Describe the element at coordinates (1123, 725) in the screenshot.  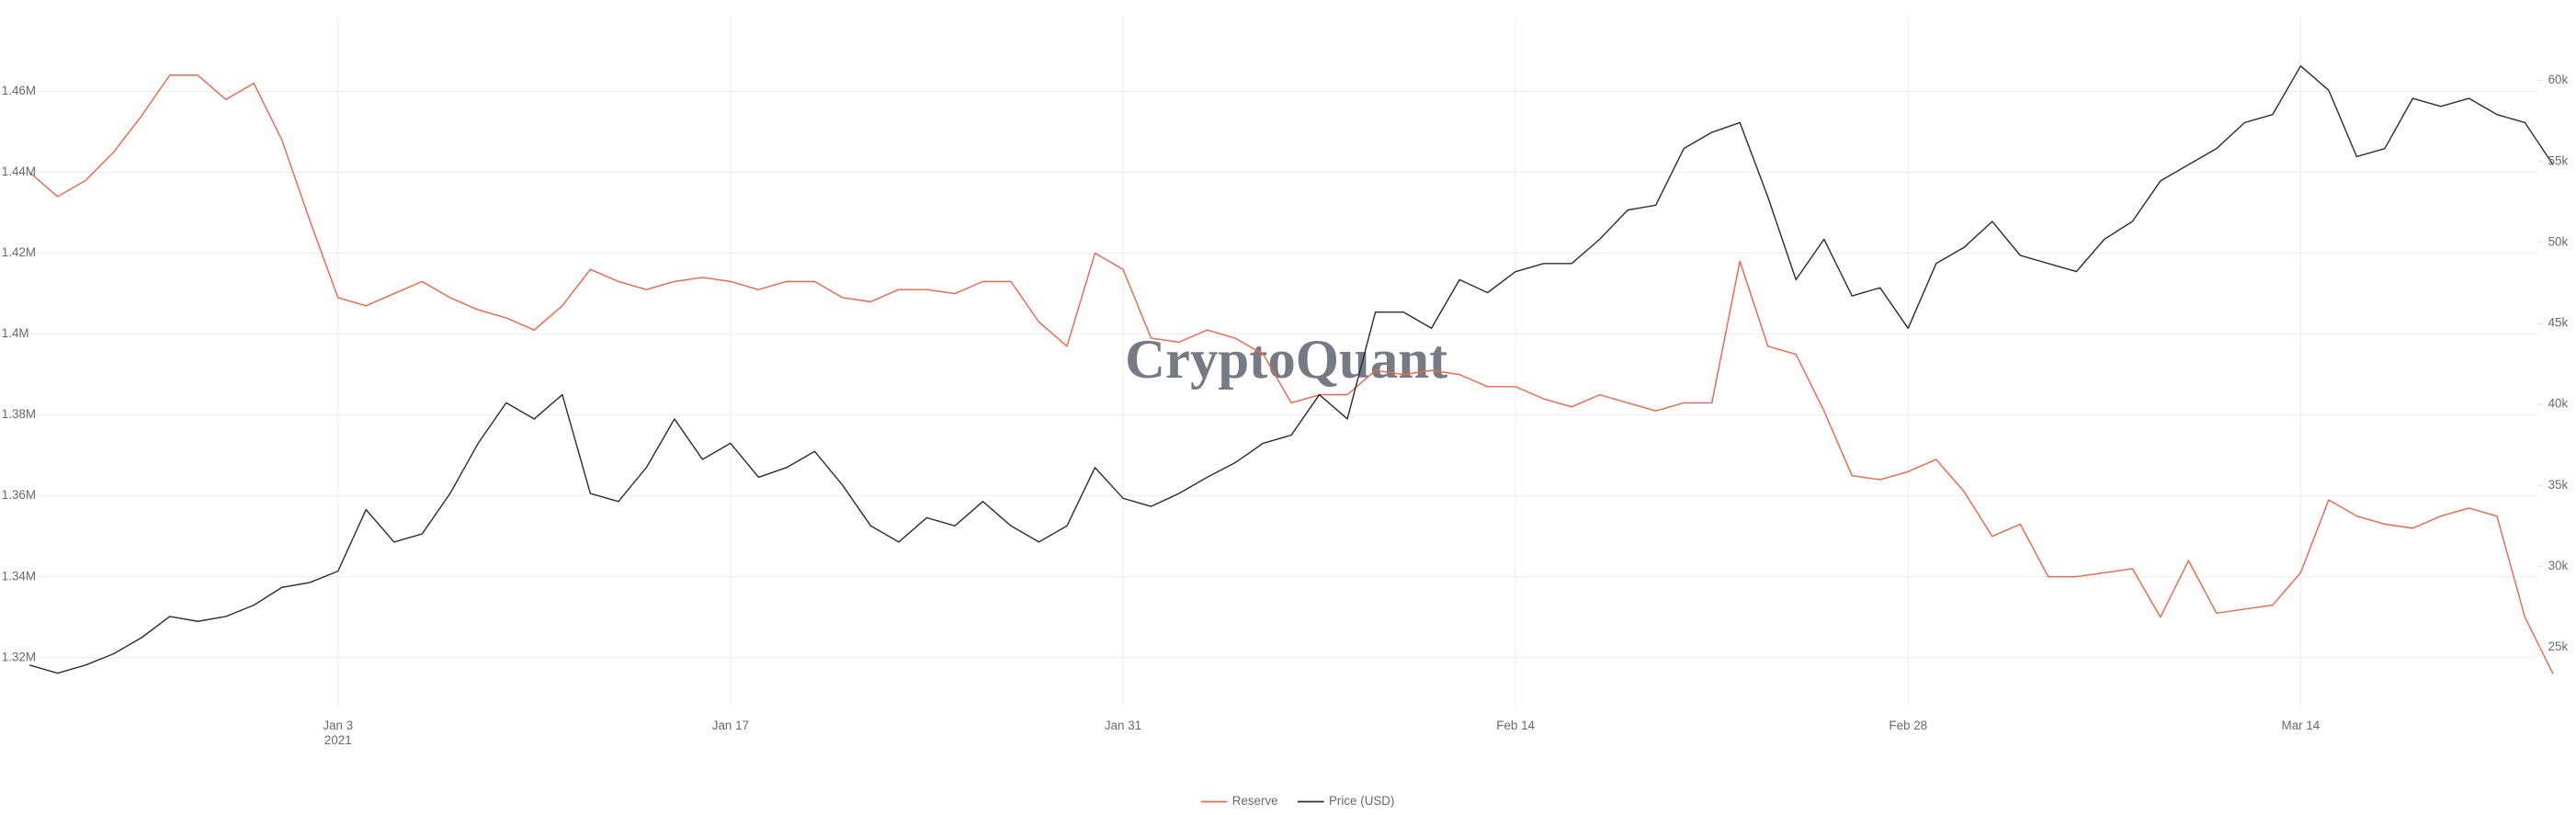
I see `x-tick-label: Jan 31` at that location.